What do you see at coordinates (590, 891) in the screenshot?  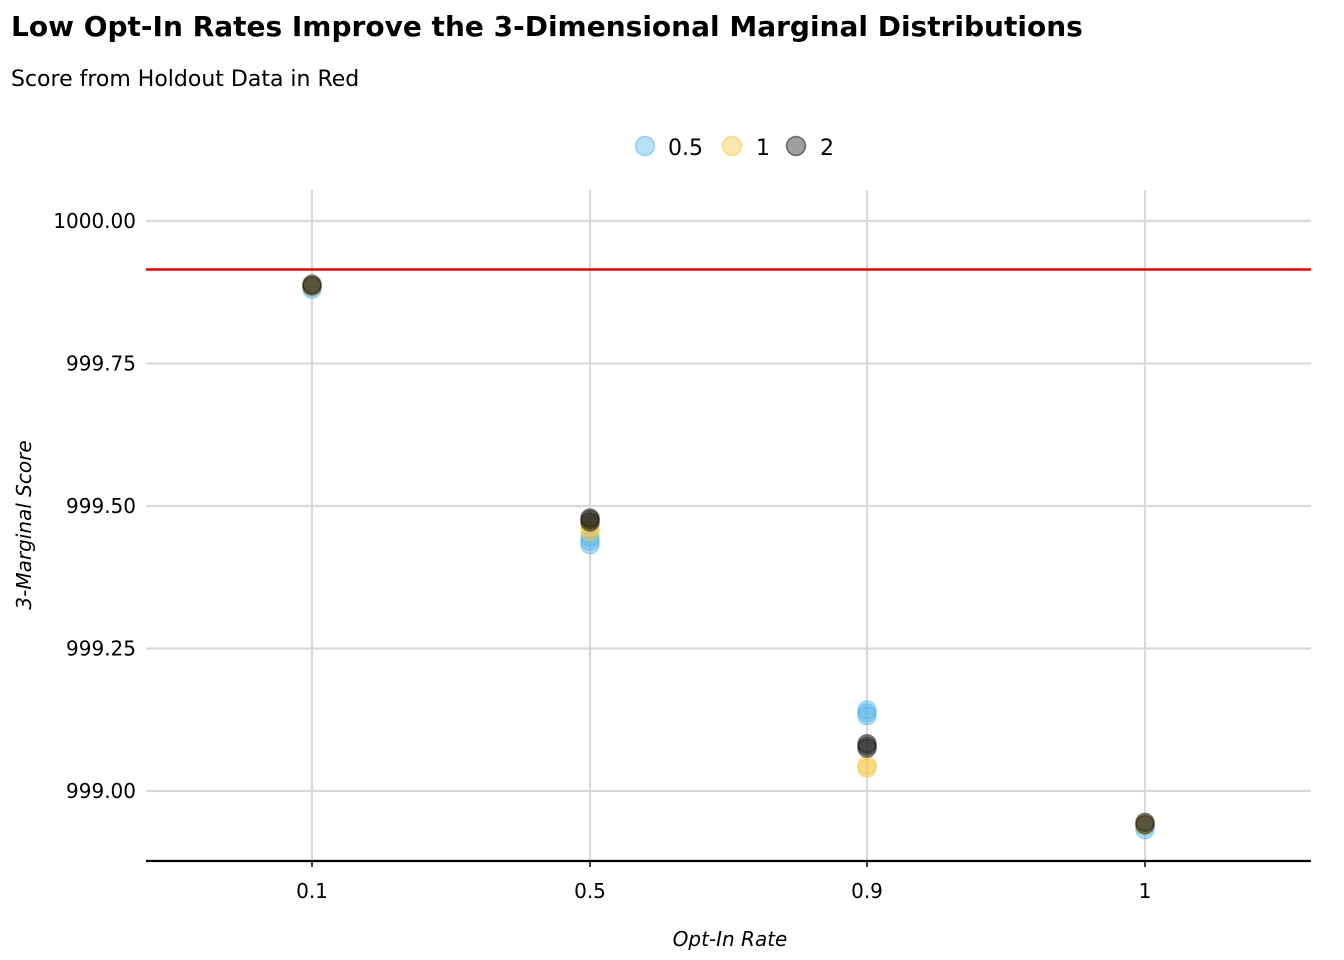 I see `x-tick-label: 0.5` at bounding box center [590, 891].